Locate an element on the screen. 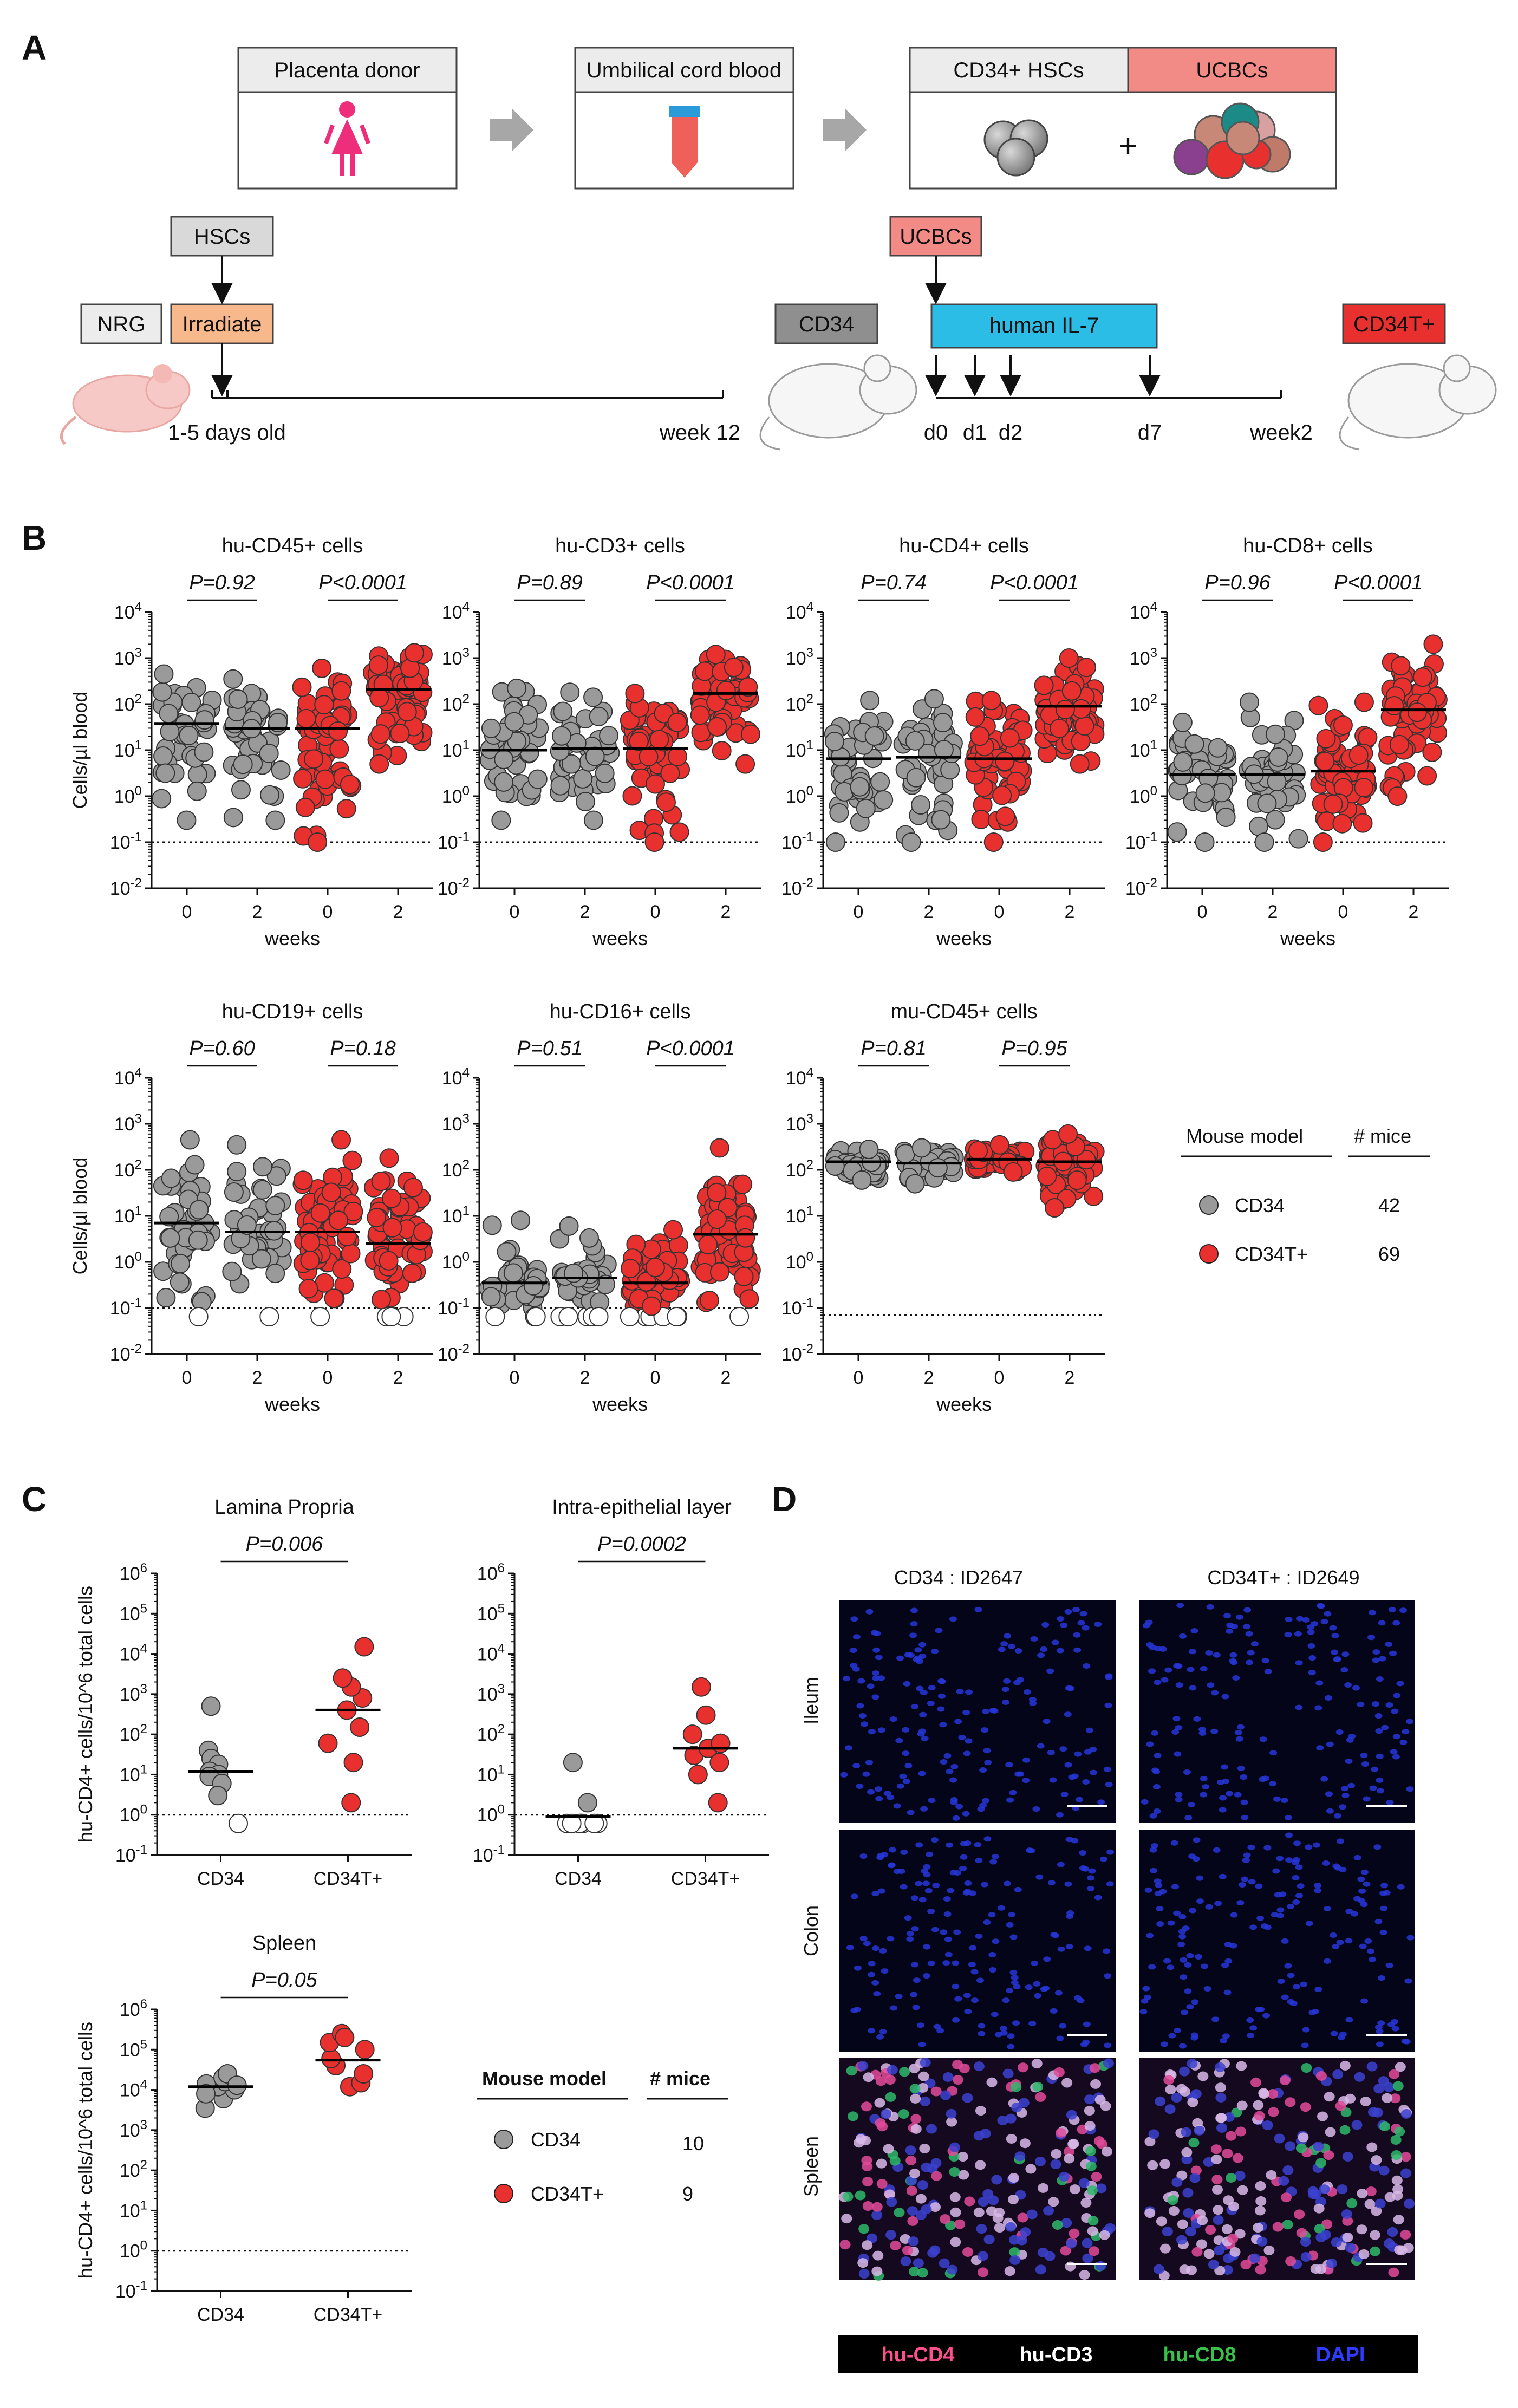 The image size is (1518, 2408). y-tick-label: 10² is located at coordinates (1143, 704).